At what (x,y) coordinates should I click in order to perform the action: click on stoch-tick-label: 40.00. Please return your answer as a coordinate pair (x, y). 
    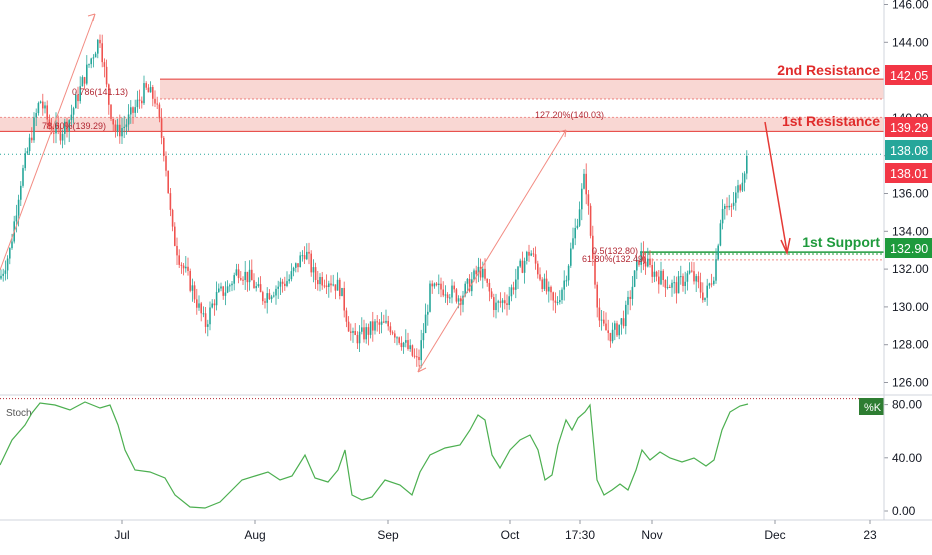
    Looking at the image, I should click on (907, 458).